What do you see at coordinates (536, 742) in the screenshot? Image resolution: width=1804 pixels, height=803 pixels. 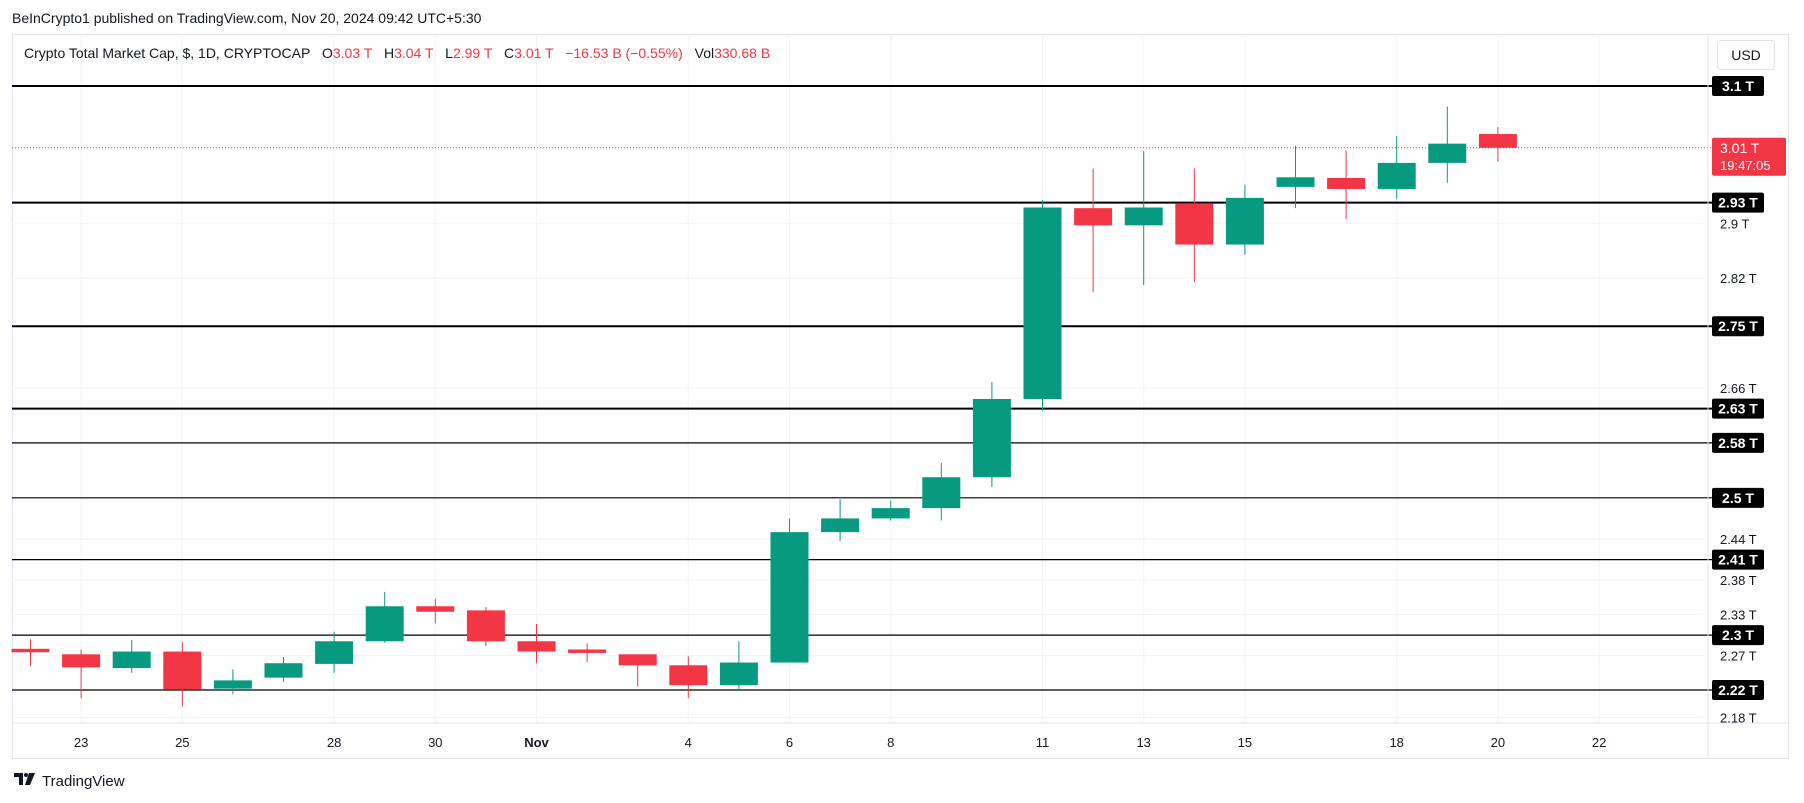 I see `x-tick-label: Nov` at bounding box center [536, 742].